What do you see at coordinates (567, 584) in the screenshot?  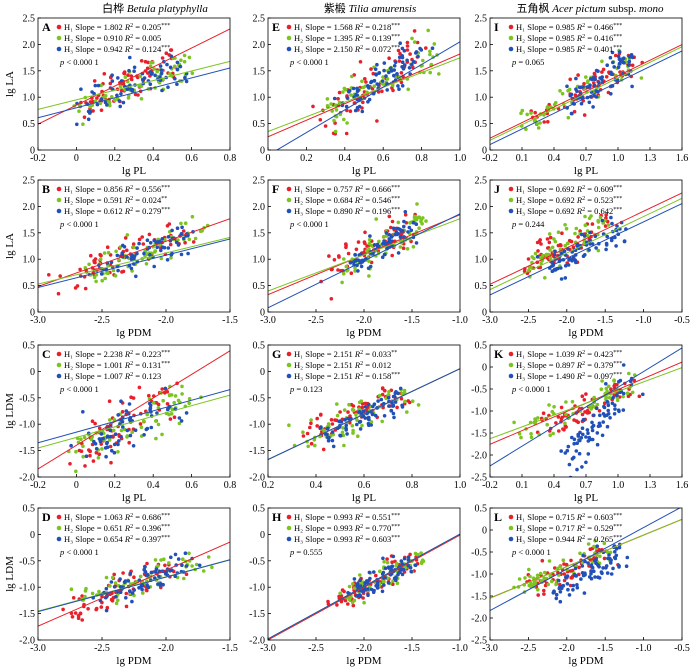 I see `point-L-h3` at bounding box center [567, 584].